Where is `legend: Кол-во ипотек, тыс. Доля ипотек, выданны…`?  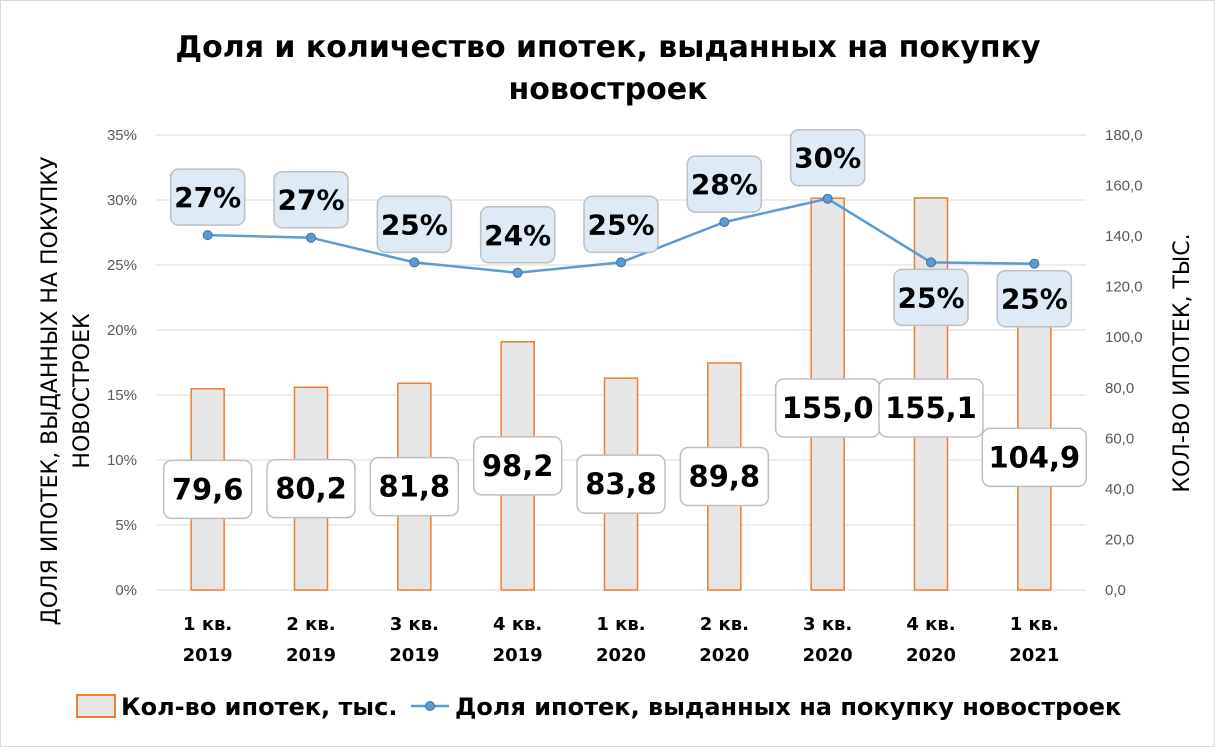 legend: Кол-во ипотек, тыс. Доля ипотек, выданны… is located at coordinates (598, 707).